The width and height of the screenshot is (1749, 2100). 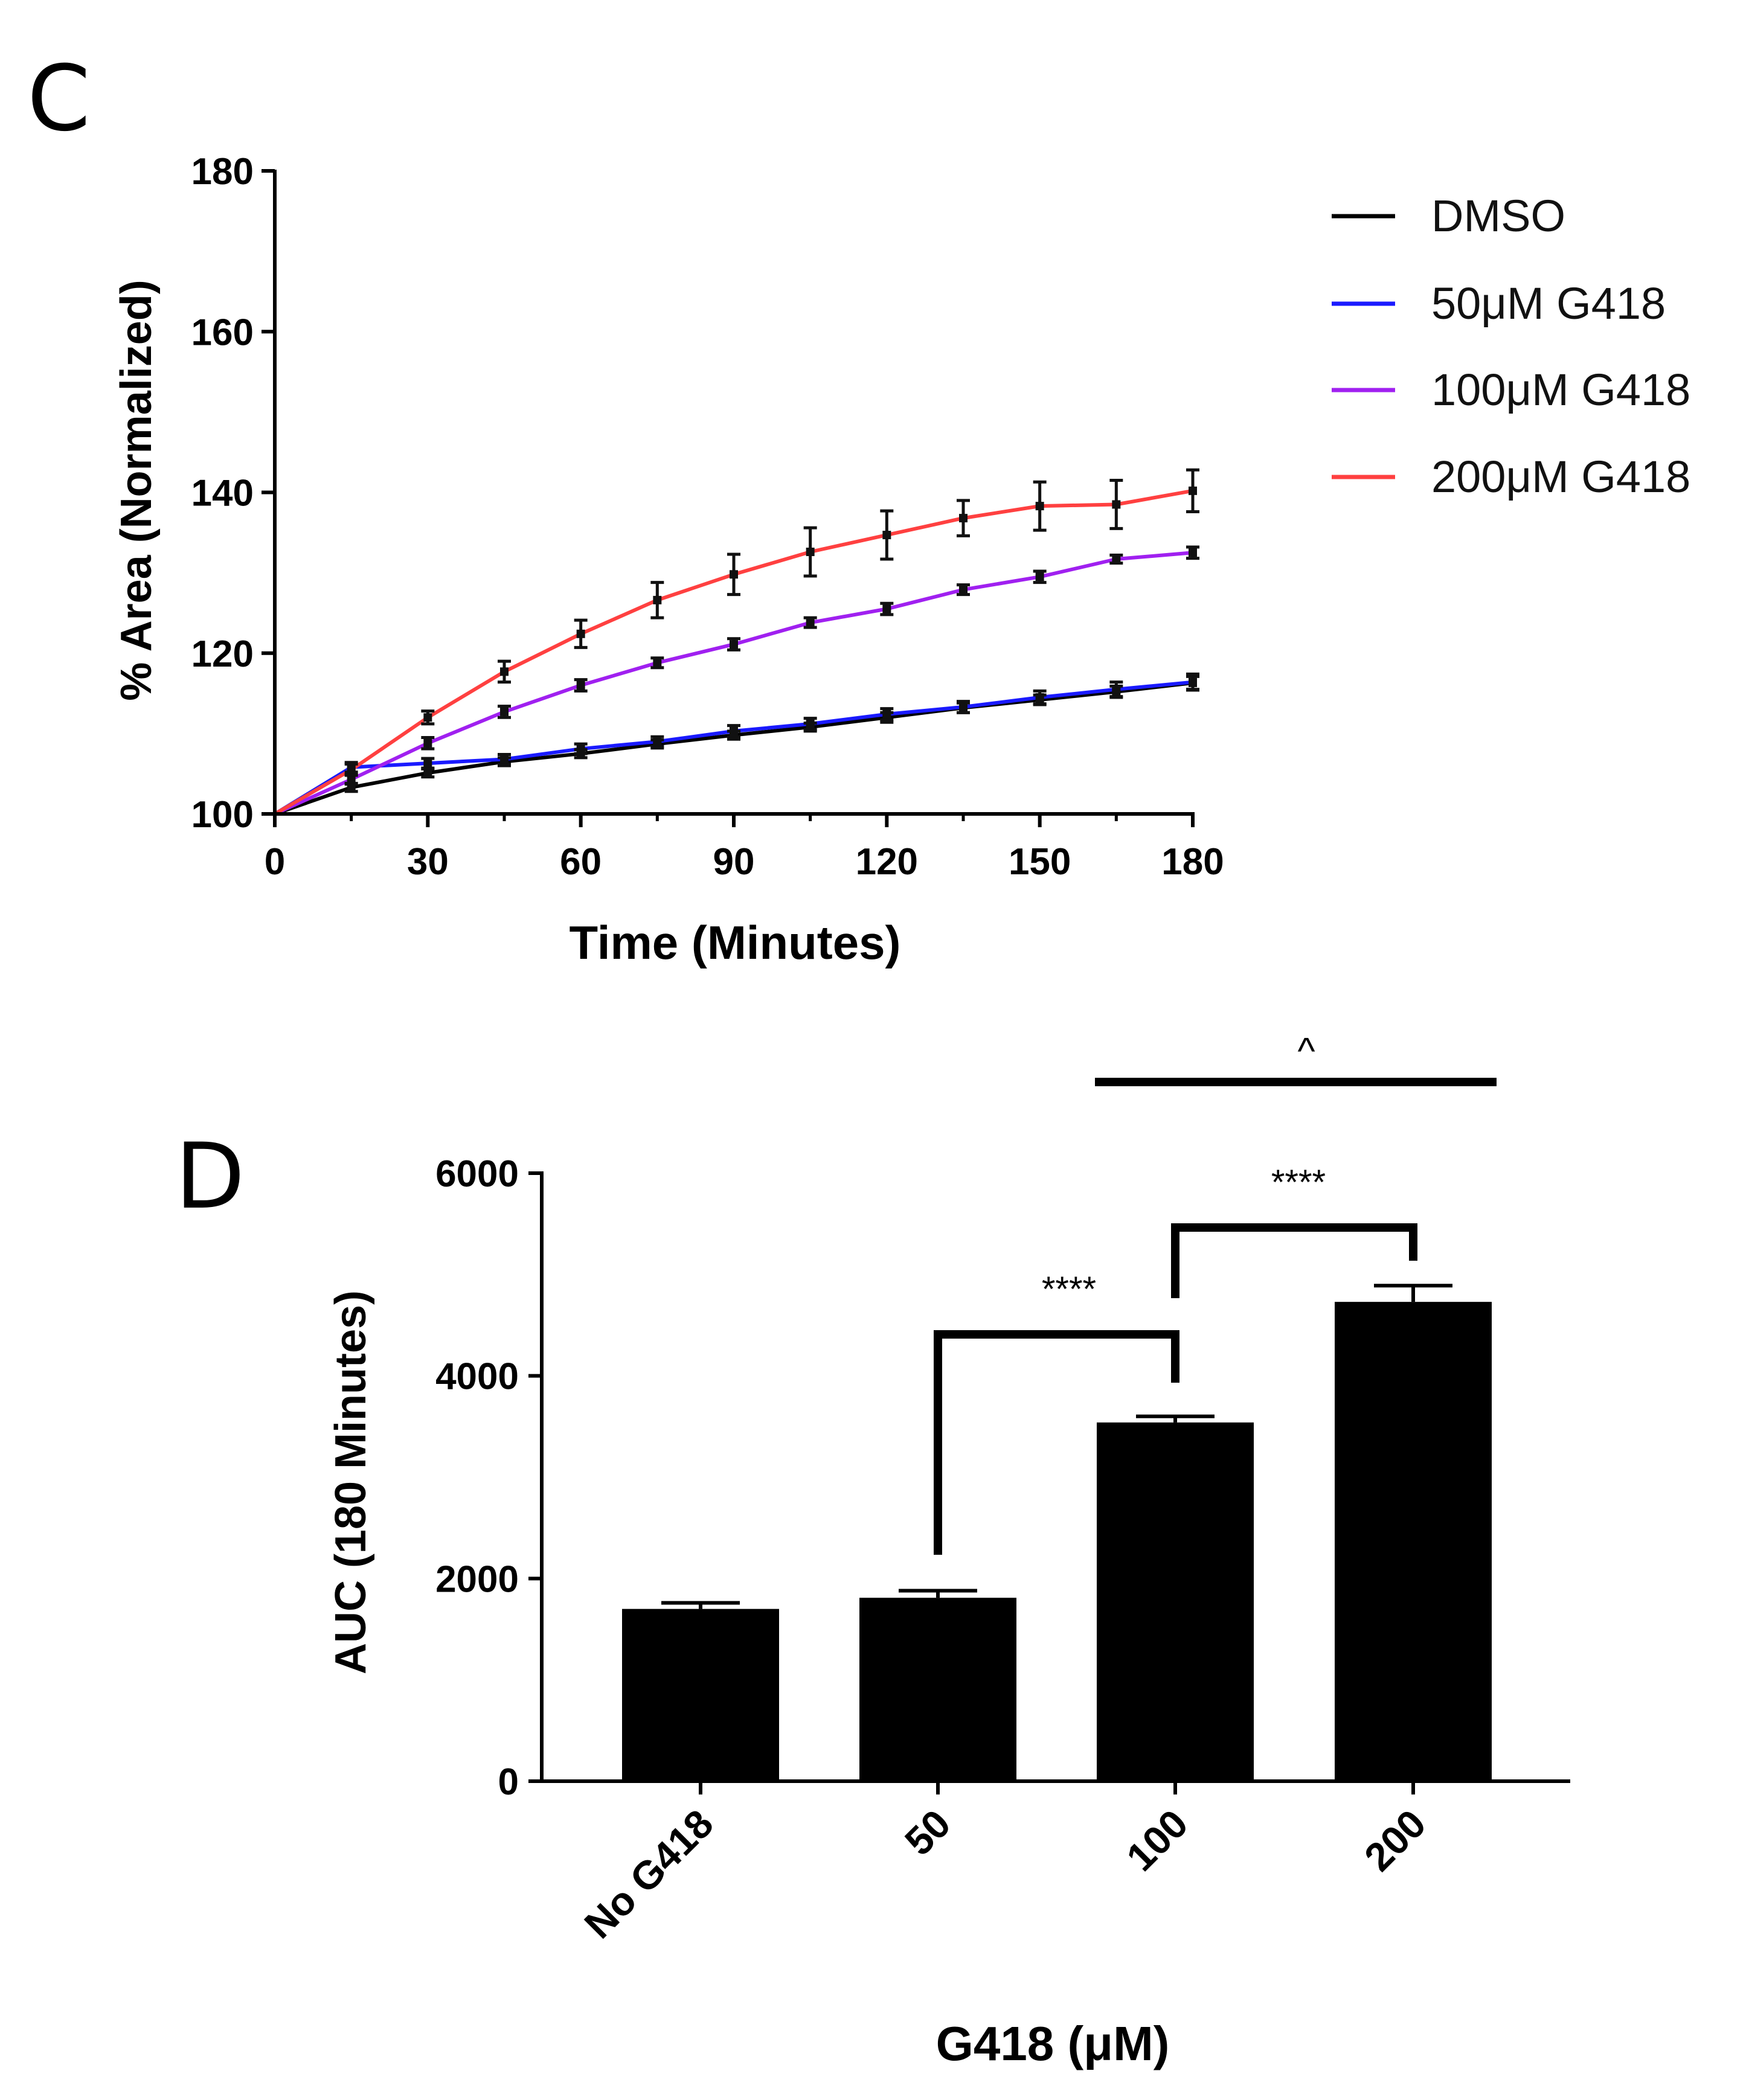 What do you see at coordinates (222, 654) in the screenshot?
I see `y-tick-label: 120` at bounding box center [222, 654].